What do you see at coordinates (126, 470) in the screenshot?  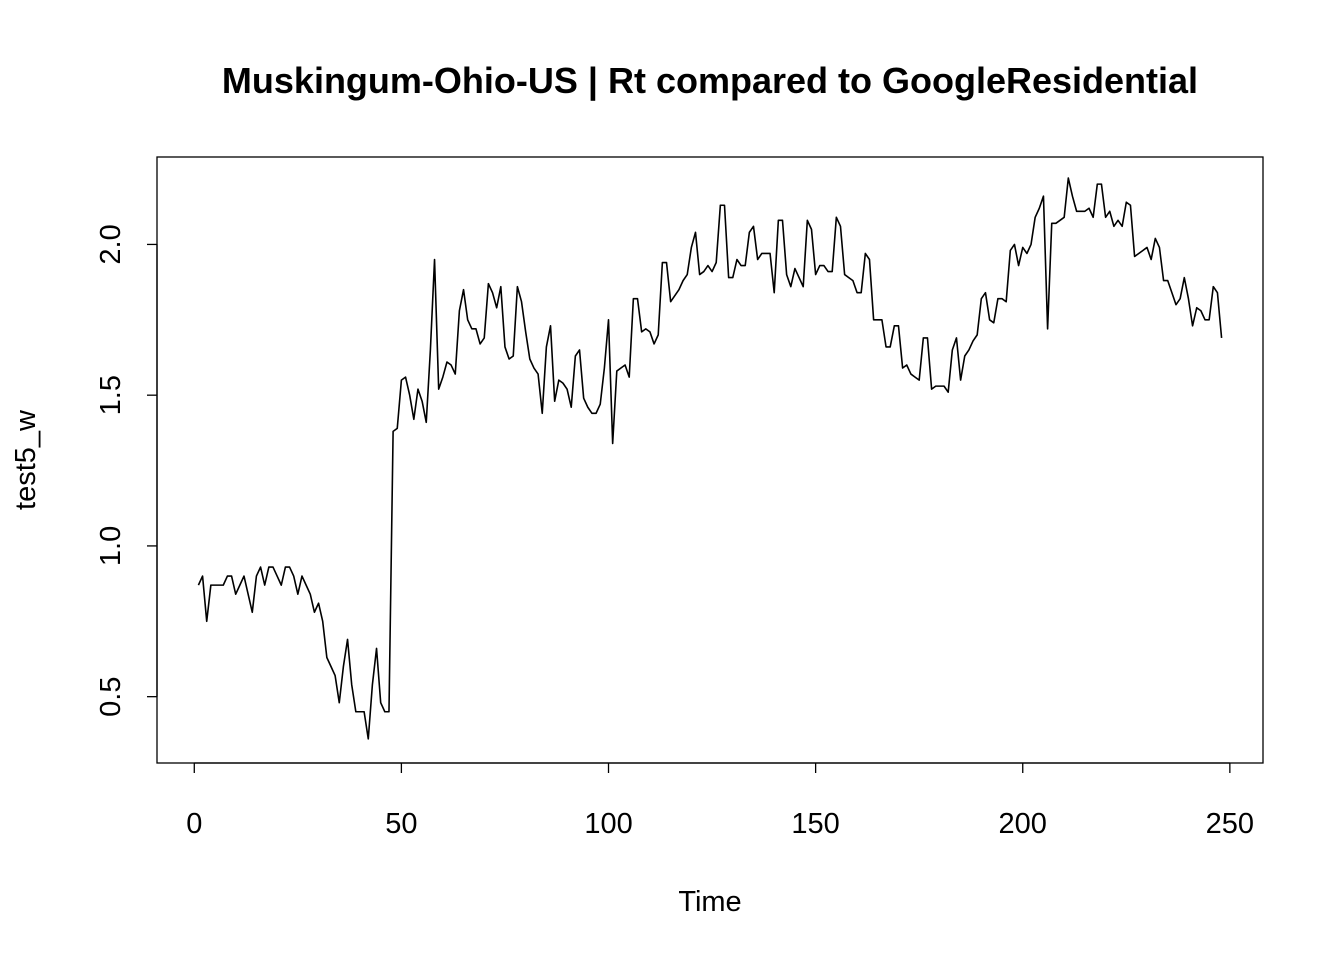 I see `y-axis: 0.5 1.0 1.5 2.0` at bounding box center [126, 470].